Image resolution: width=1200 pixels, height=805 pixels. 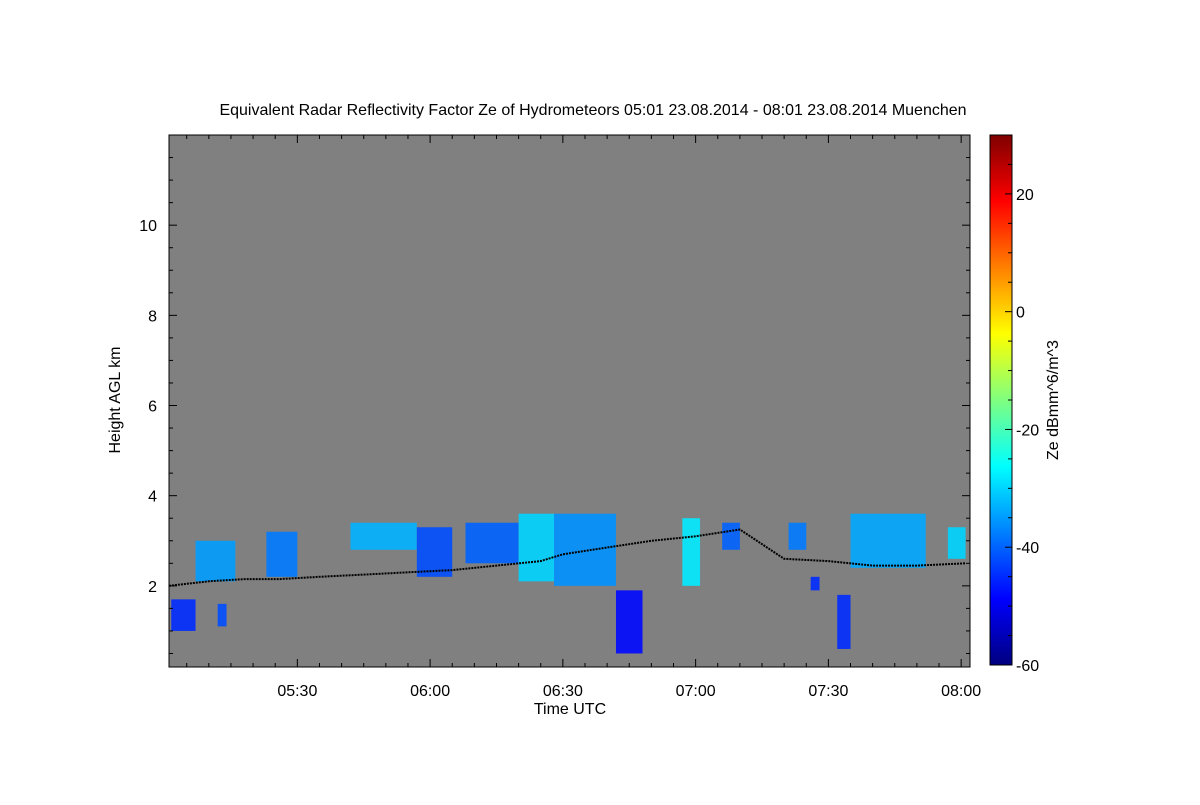 I want to click on y-tick-label: 10, so click(x=148, y=226).